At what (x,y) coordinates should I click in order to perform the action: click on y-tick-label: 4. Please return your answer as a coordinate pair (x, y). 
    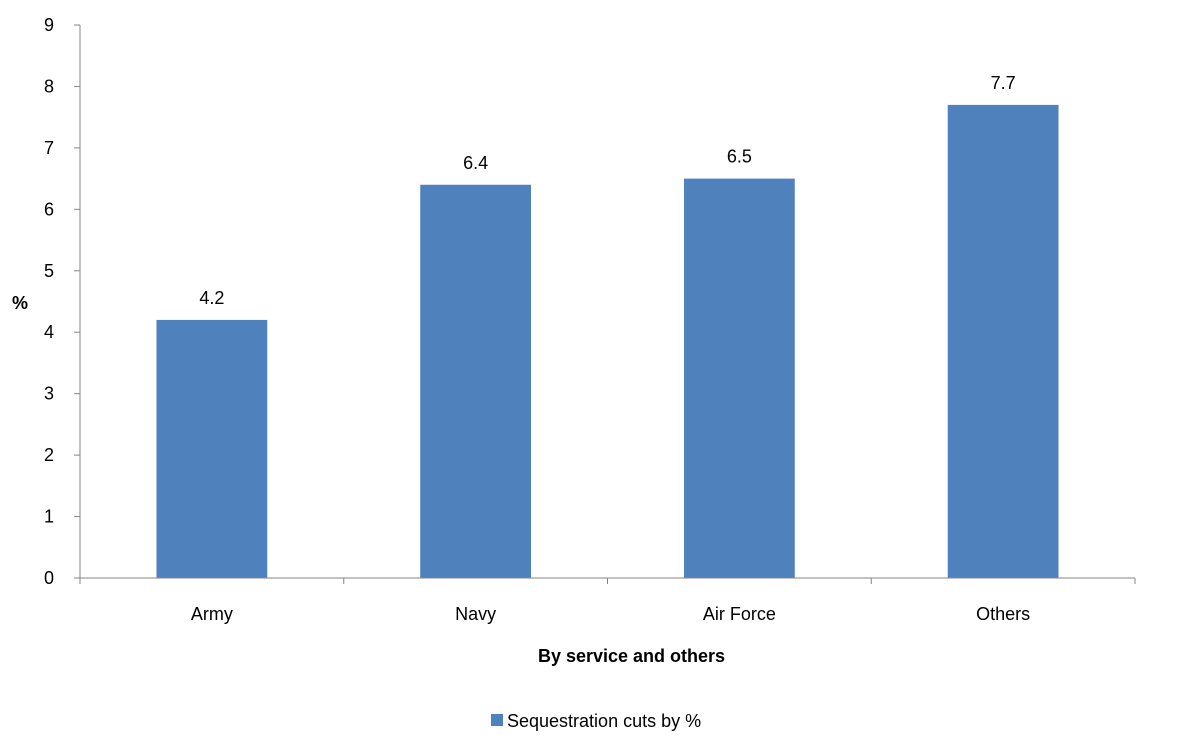
    Looking at the image, I should click on (49, 332).